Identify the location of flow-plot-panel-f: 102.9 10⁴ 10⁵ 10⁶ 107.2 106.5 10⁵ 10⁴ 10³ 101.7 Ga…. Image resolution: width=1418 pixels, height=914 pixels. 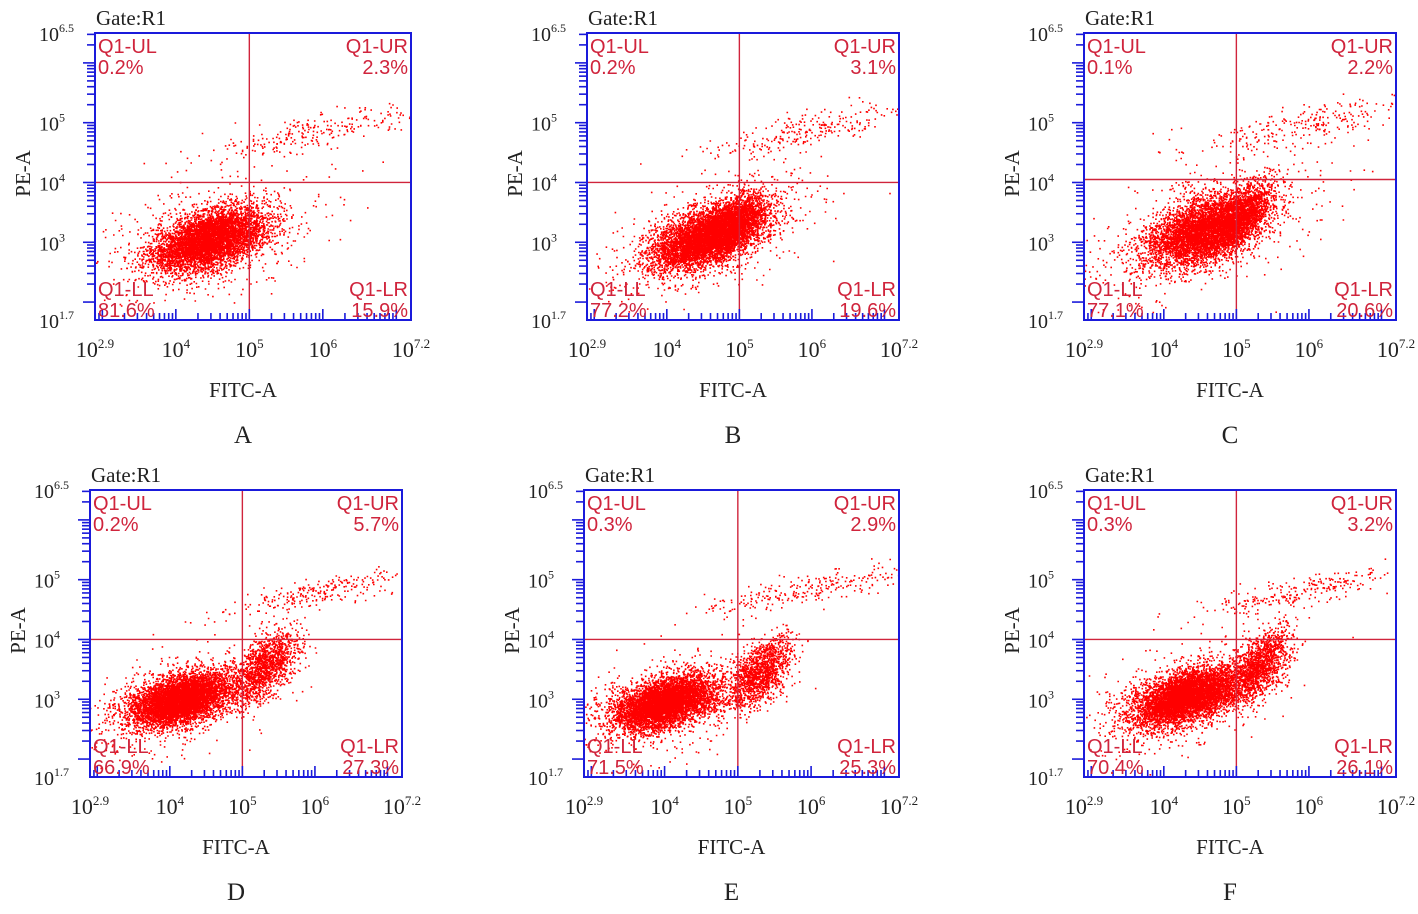
(1207, 684).